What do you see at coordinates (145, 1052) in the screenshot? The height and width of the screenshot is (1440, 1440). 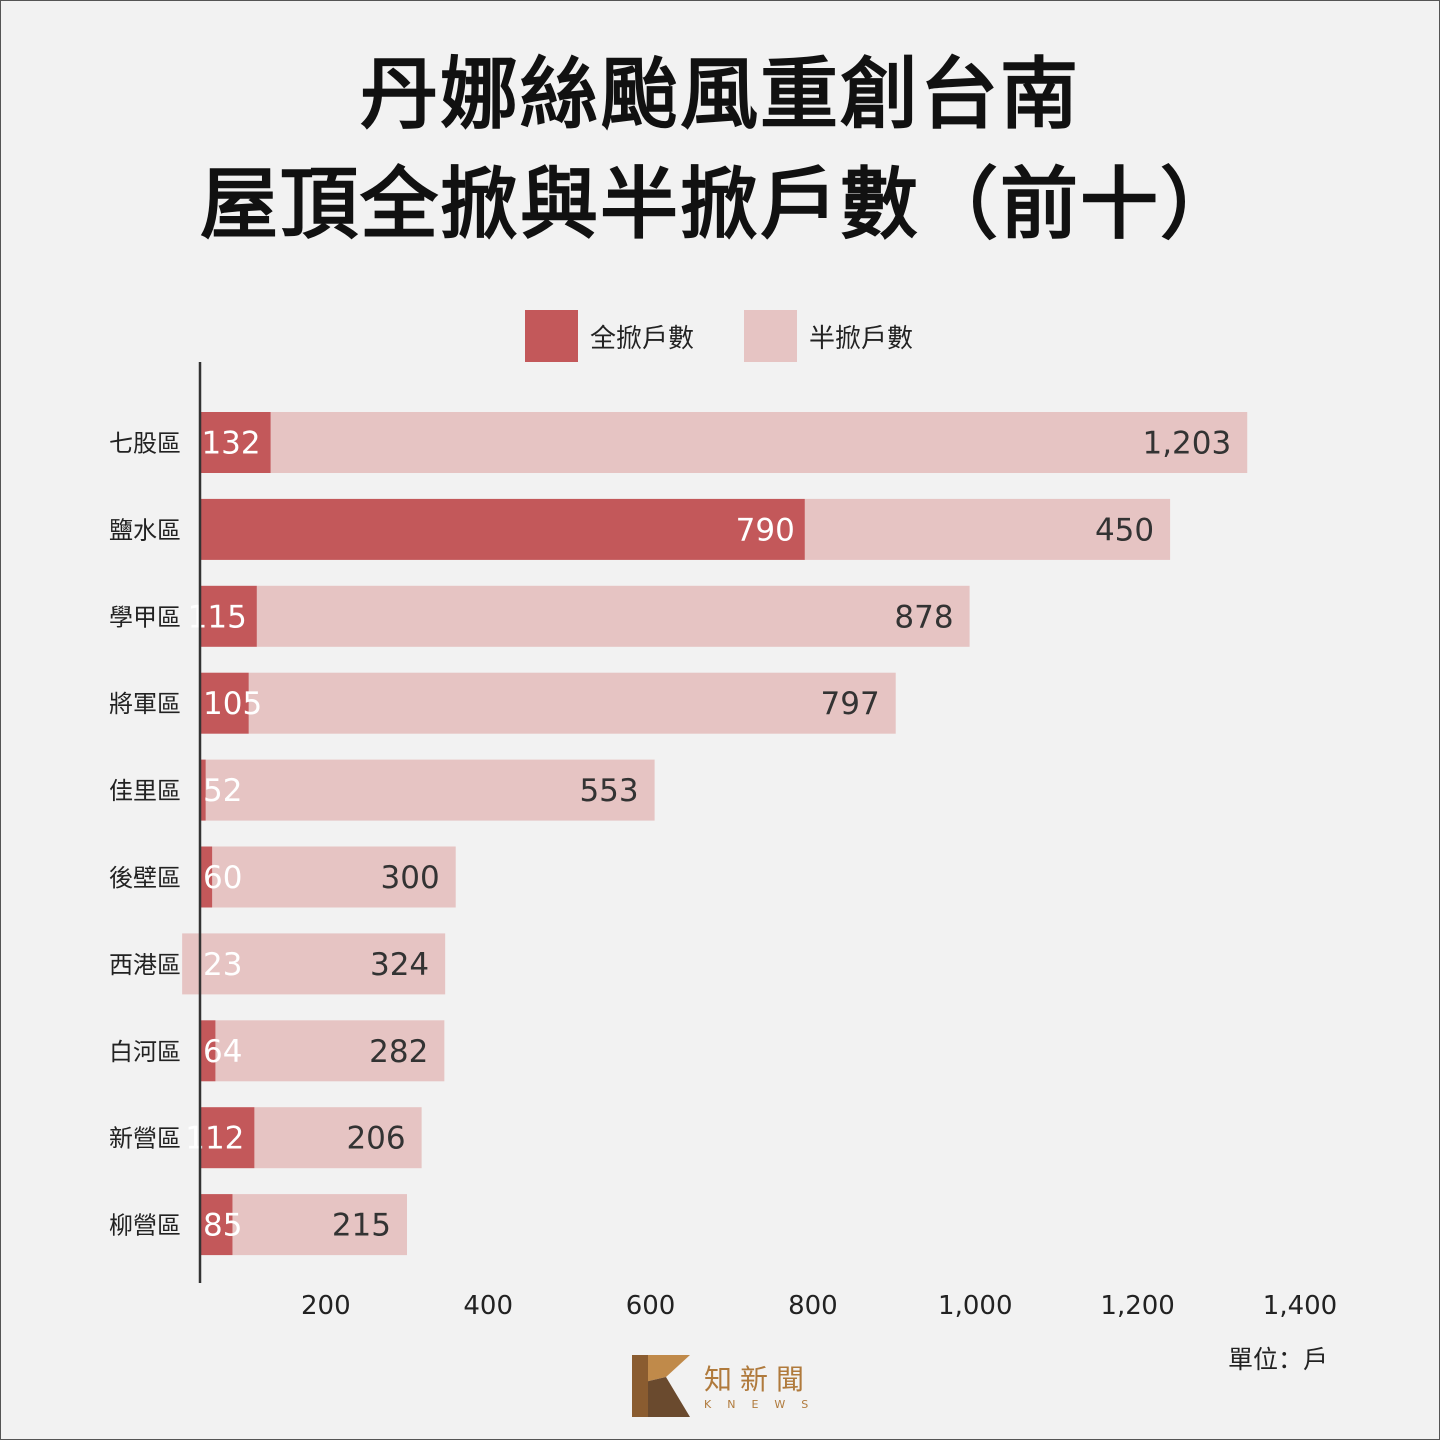 I see `category-label-8: 白河區` at bounding box center [145, 1052].